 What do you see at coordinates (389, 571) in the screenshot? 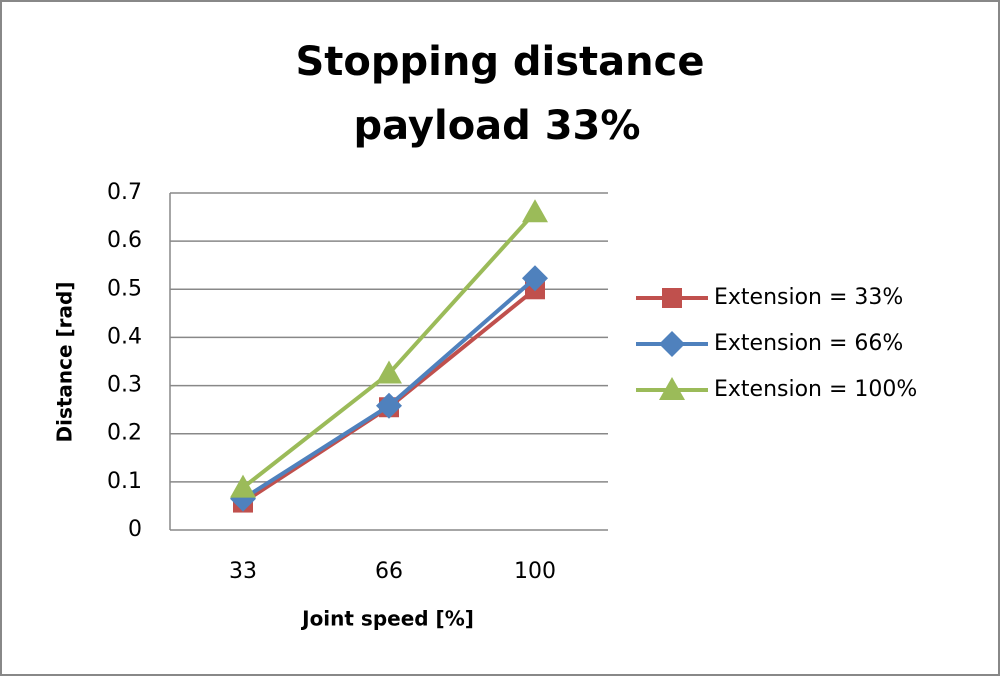
I see `x-tick-label: 66` at bounding box center [389, 571].